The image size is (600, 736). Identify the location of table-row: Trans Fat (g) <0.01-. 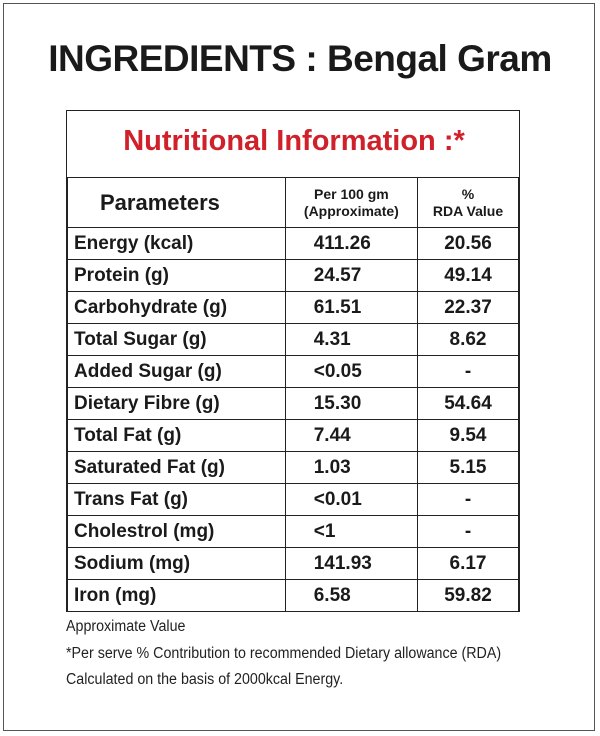
(293, 499).